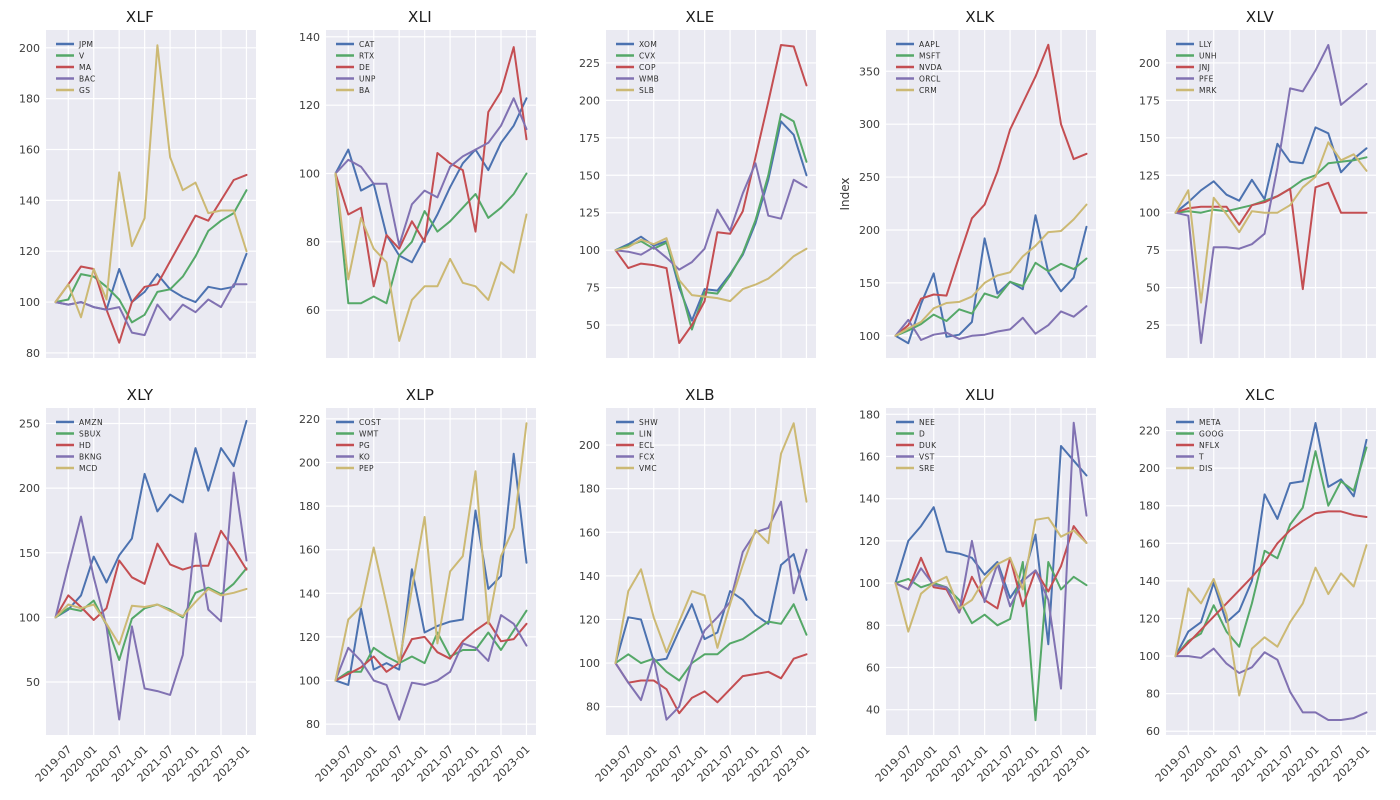  Describe the element at coordinates (649, 78) in the screenshot. I see `legend-label-wmb: WMB` at that location.